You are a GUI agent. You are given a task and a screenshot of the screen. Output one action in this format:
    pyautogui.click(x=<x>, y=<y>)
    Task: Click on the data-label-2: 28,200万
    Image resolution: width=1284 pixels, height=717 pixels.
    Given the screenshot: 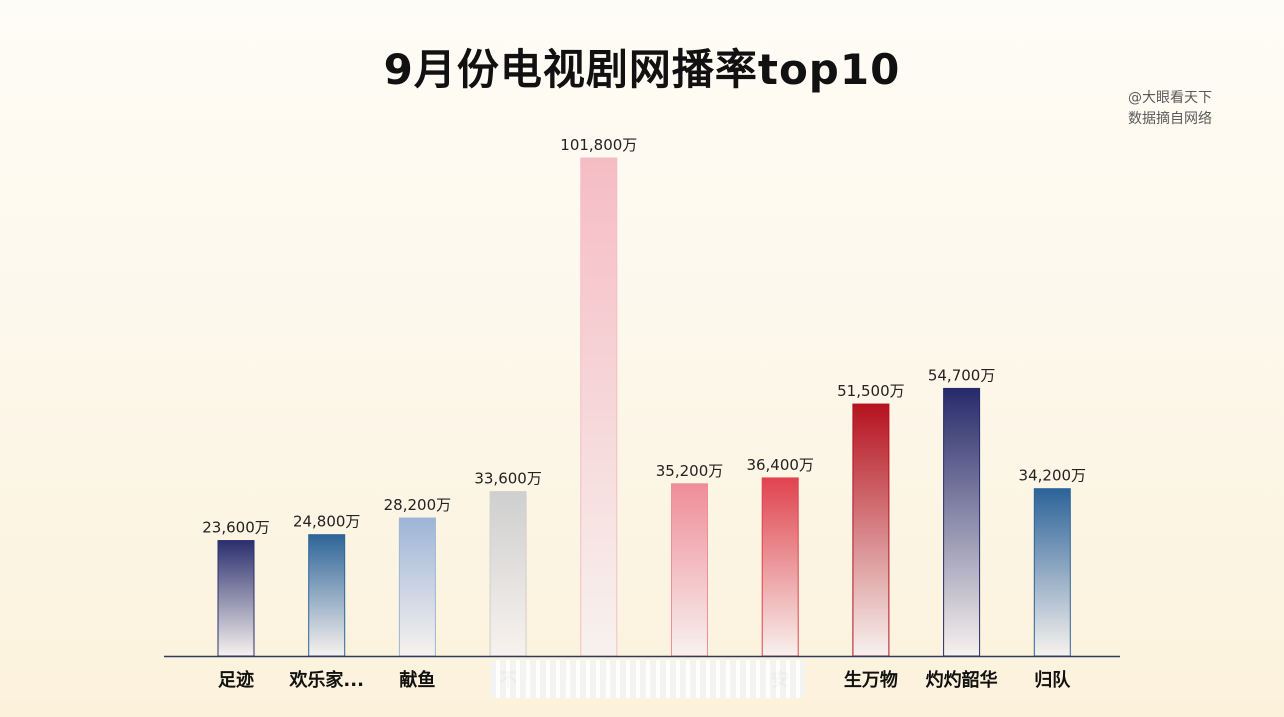 What is the action you would take?
    pyautogui.click(x=418, y=505)
    